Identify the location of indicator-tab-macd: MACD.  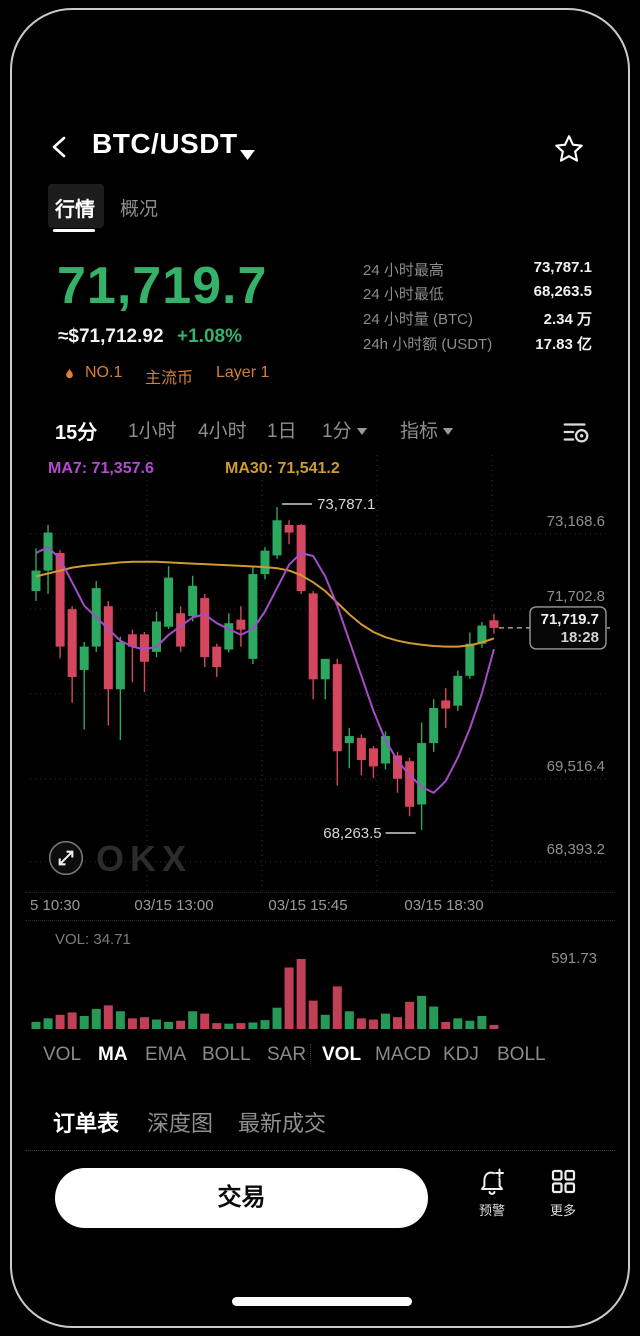
(403, 1054).